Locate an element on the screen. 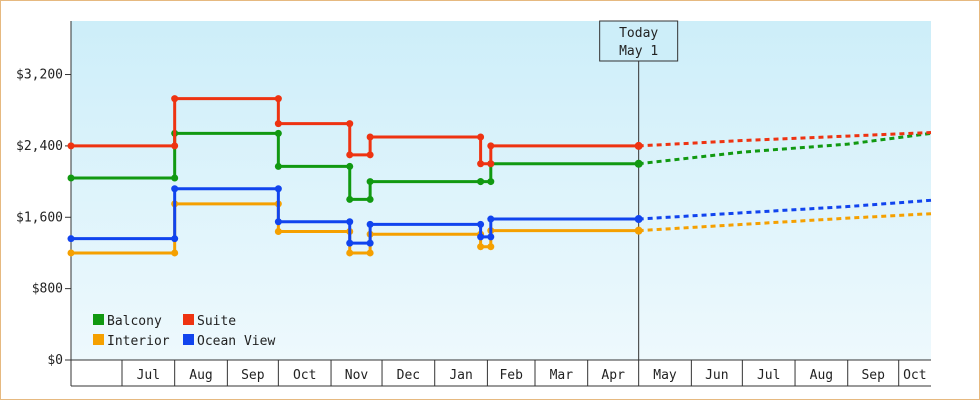 The height and width of the screenshot is (400, 980). x-tick-label: Jan is located at coordinates (460, 375).